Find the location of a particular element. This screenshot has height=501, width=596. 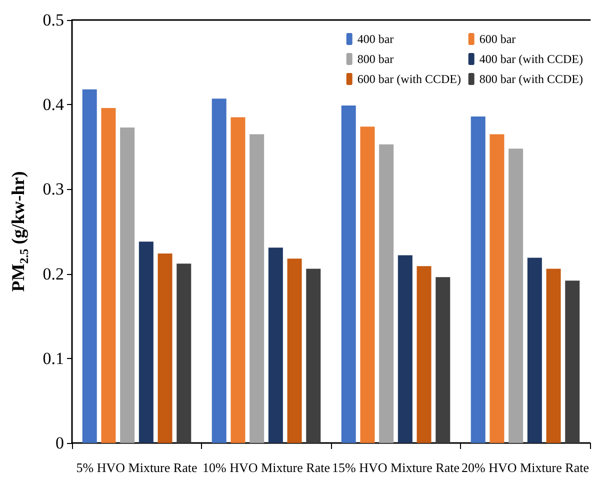

x-tick-label: 10% HVO Mixture Rate is located at coordinates (266, 467).